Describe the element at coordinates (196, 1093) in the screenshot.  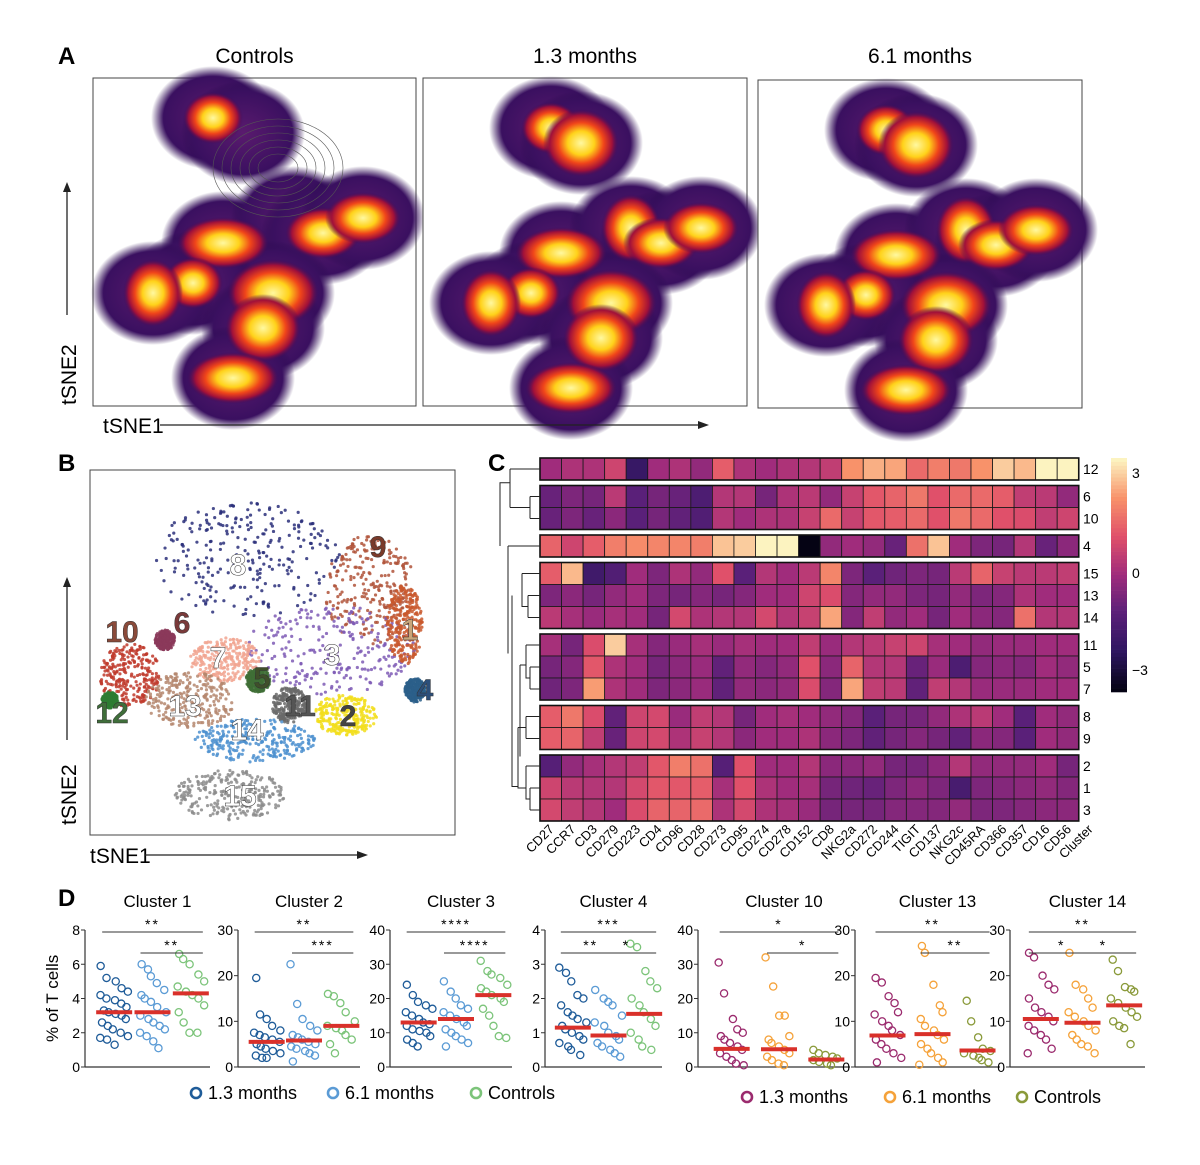
I see `legend-marker-icon` at that location.